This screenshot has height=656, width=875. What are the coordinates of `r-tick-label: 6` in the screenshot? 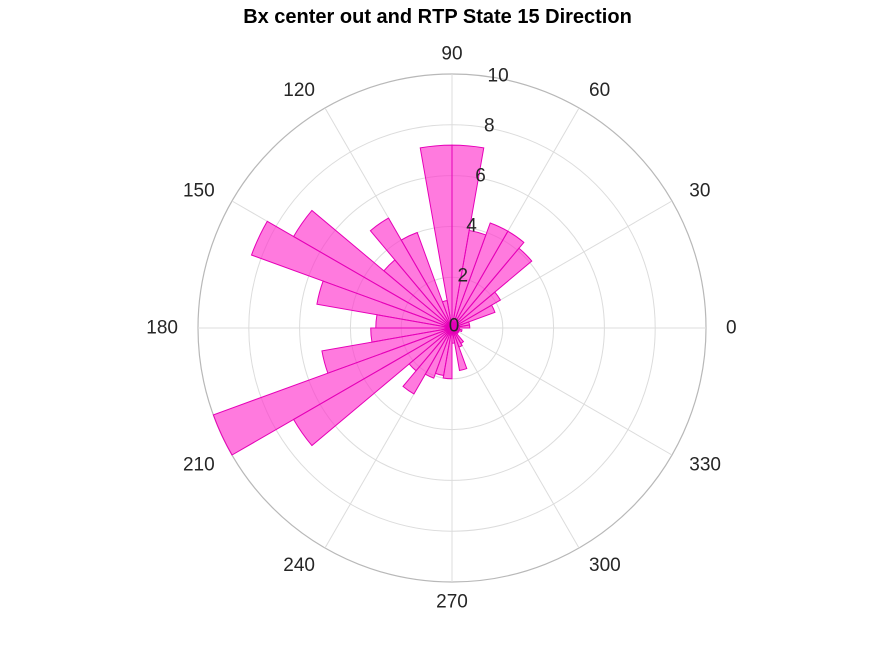 It's located at (480, 175).